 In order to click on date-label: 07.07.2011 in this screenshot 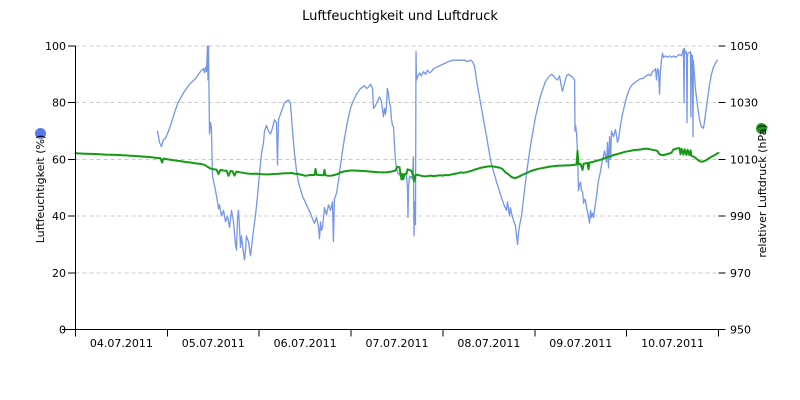, I will do `click(397, 343)`.